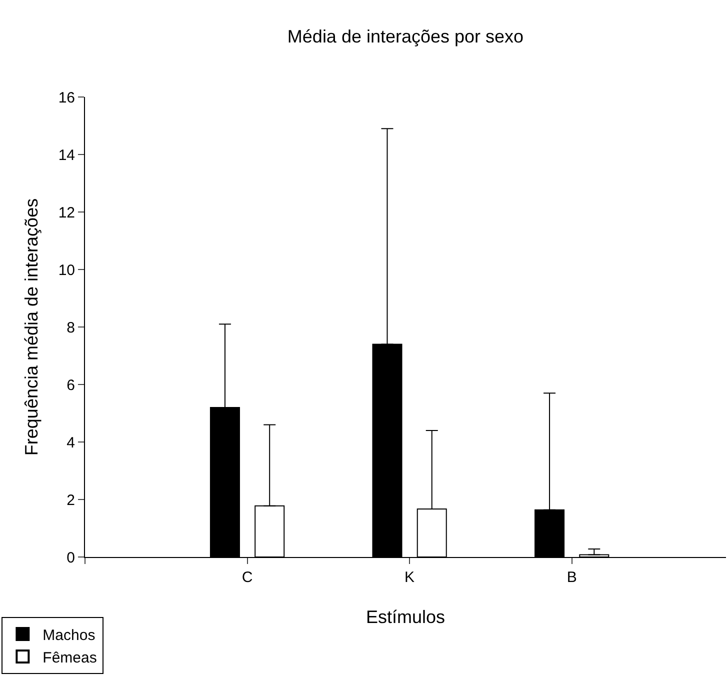  What do you see at coordinates (409, 577) in the screenshot?
I see `x-tick-label: K` at bounding box center [409, 577].